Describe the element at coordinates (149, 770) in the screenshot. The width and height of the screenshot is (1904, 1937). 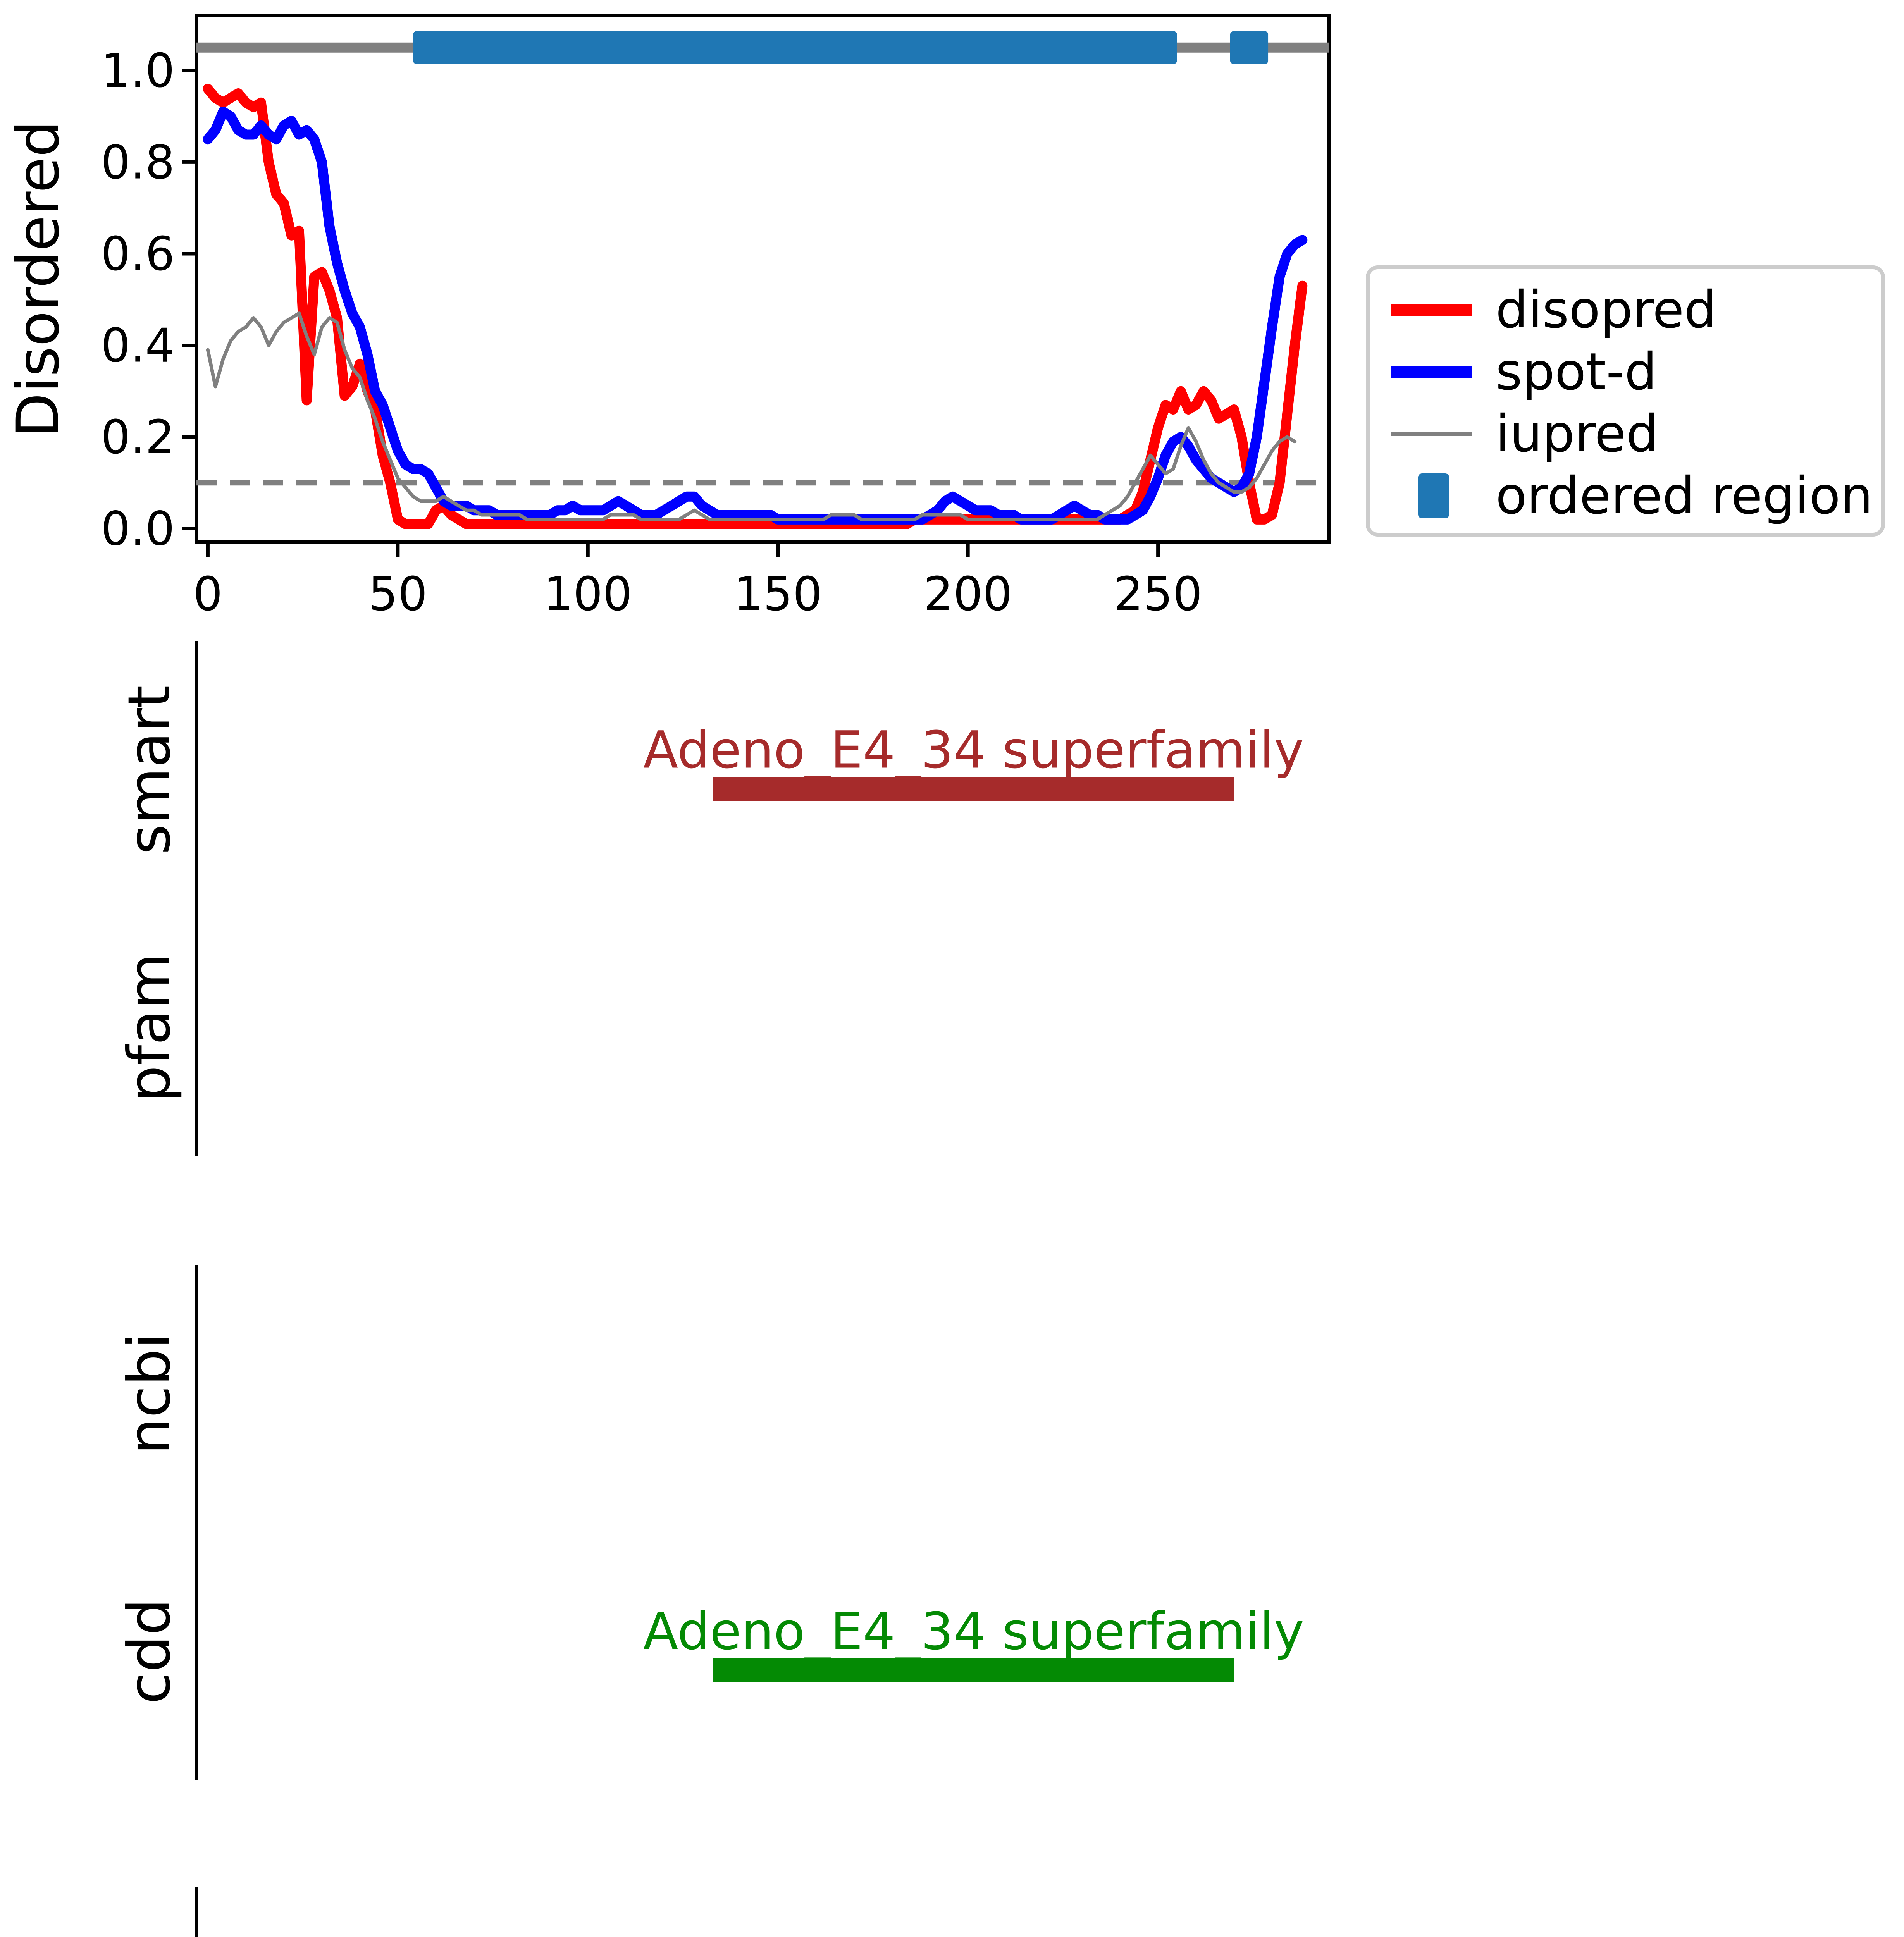
I see `smart-pfam-panel-row-label-smart: smart` at that location.